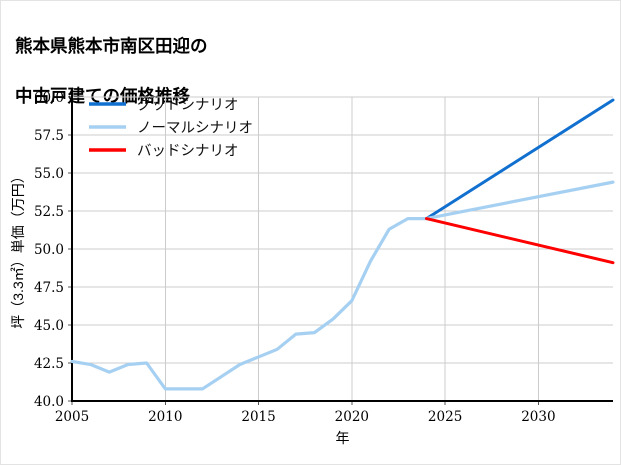 The height and width of the screenshot is (465, 621). What do you see at coordinates (305, 417) in the screenshot?
I see `x-tick-labels: 2005 2010 2015 2020 2025 2030` at bounding box center [305, 417].